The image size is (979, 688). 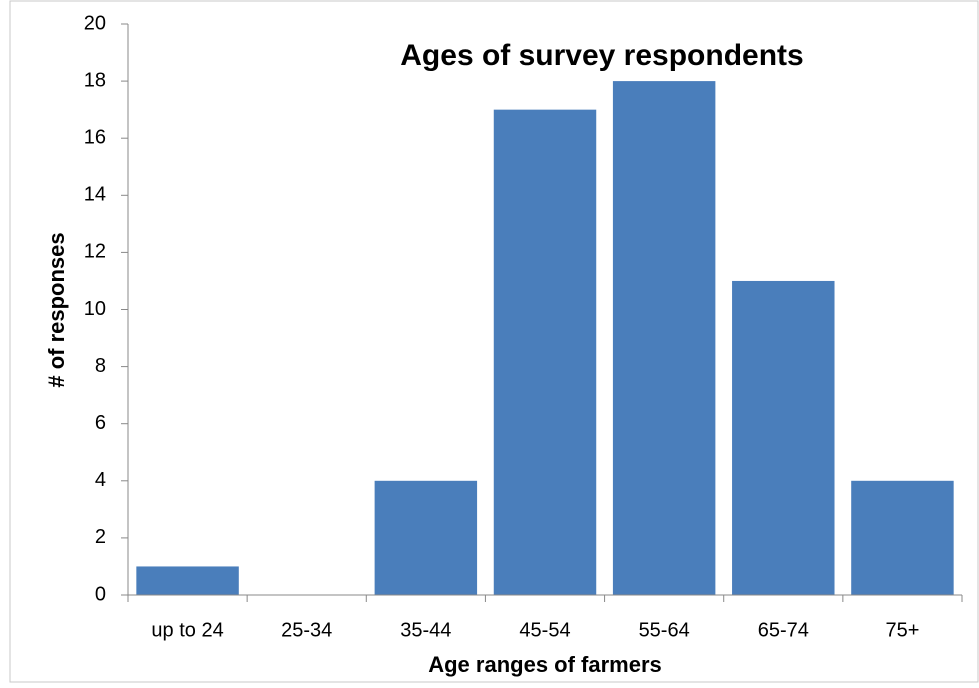 I want to click on x-tick-label: 35-44, so click(x=425, y=630).